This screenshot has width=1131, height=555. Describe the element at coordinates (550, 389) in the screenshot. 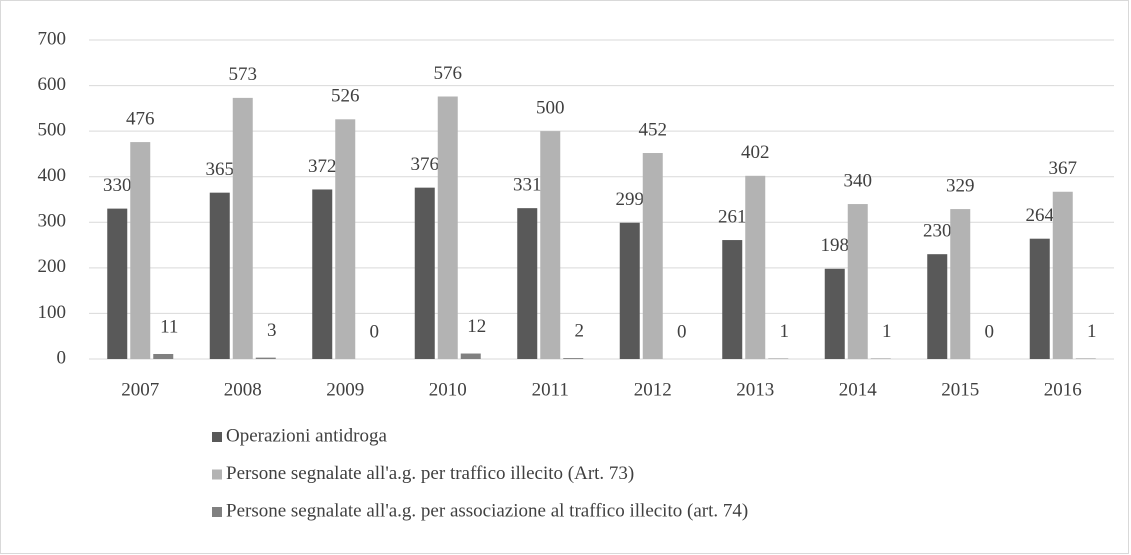

I see `x-tick-label: 2011` at that location.